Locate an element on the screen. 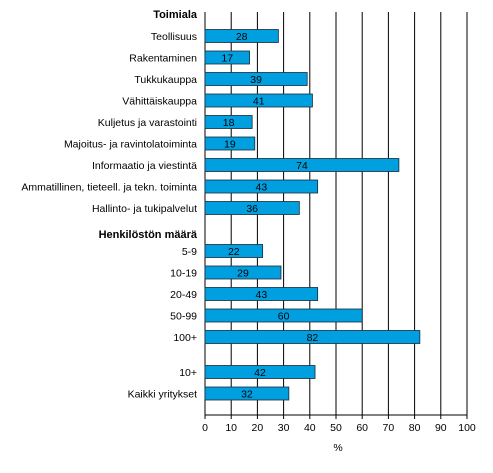 This screenshot has height=473, width=493. bar-value-label: 39 is located at coordinates (256, 80).